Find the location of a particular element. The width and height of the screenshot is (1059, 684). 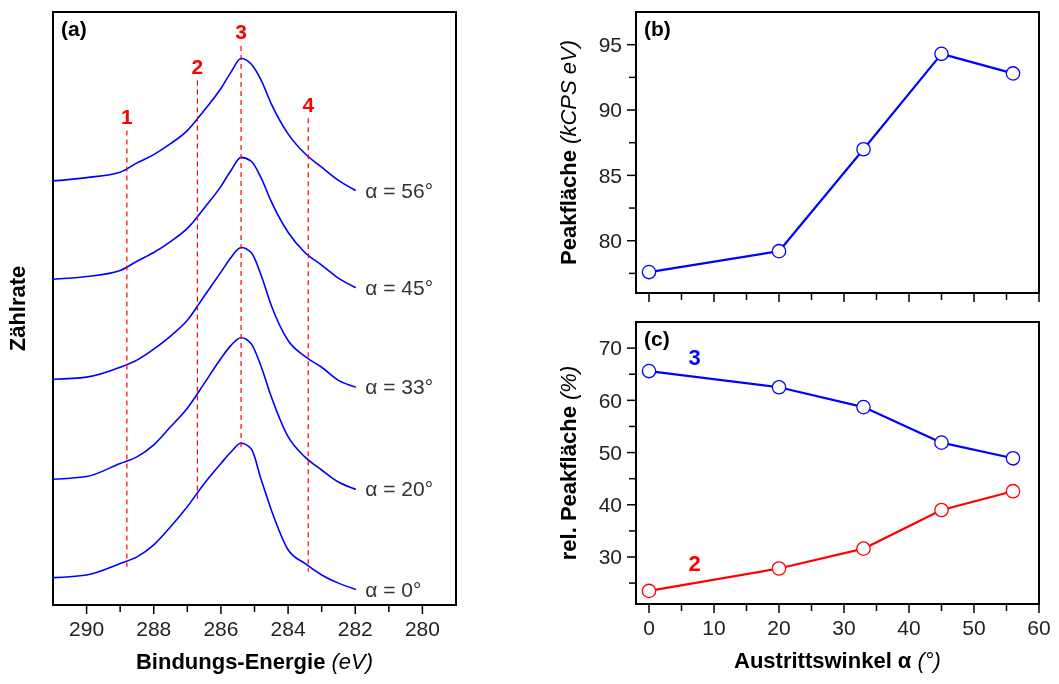

chart-title: (a) is located at coordinates (74, 28).